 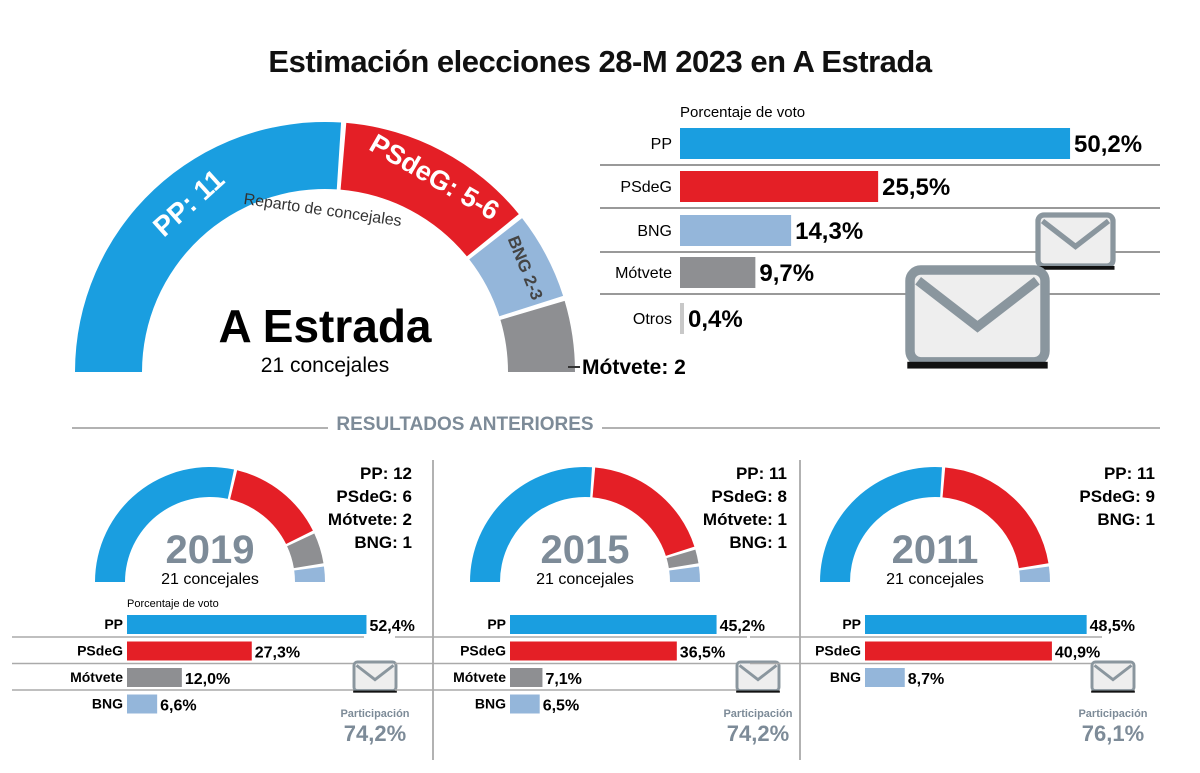 What do you see at coordinates (210, 579) in the screenshot?
I see `panel-2019-subtitle: 21 concejales` at bounding box center [210, 579].